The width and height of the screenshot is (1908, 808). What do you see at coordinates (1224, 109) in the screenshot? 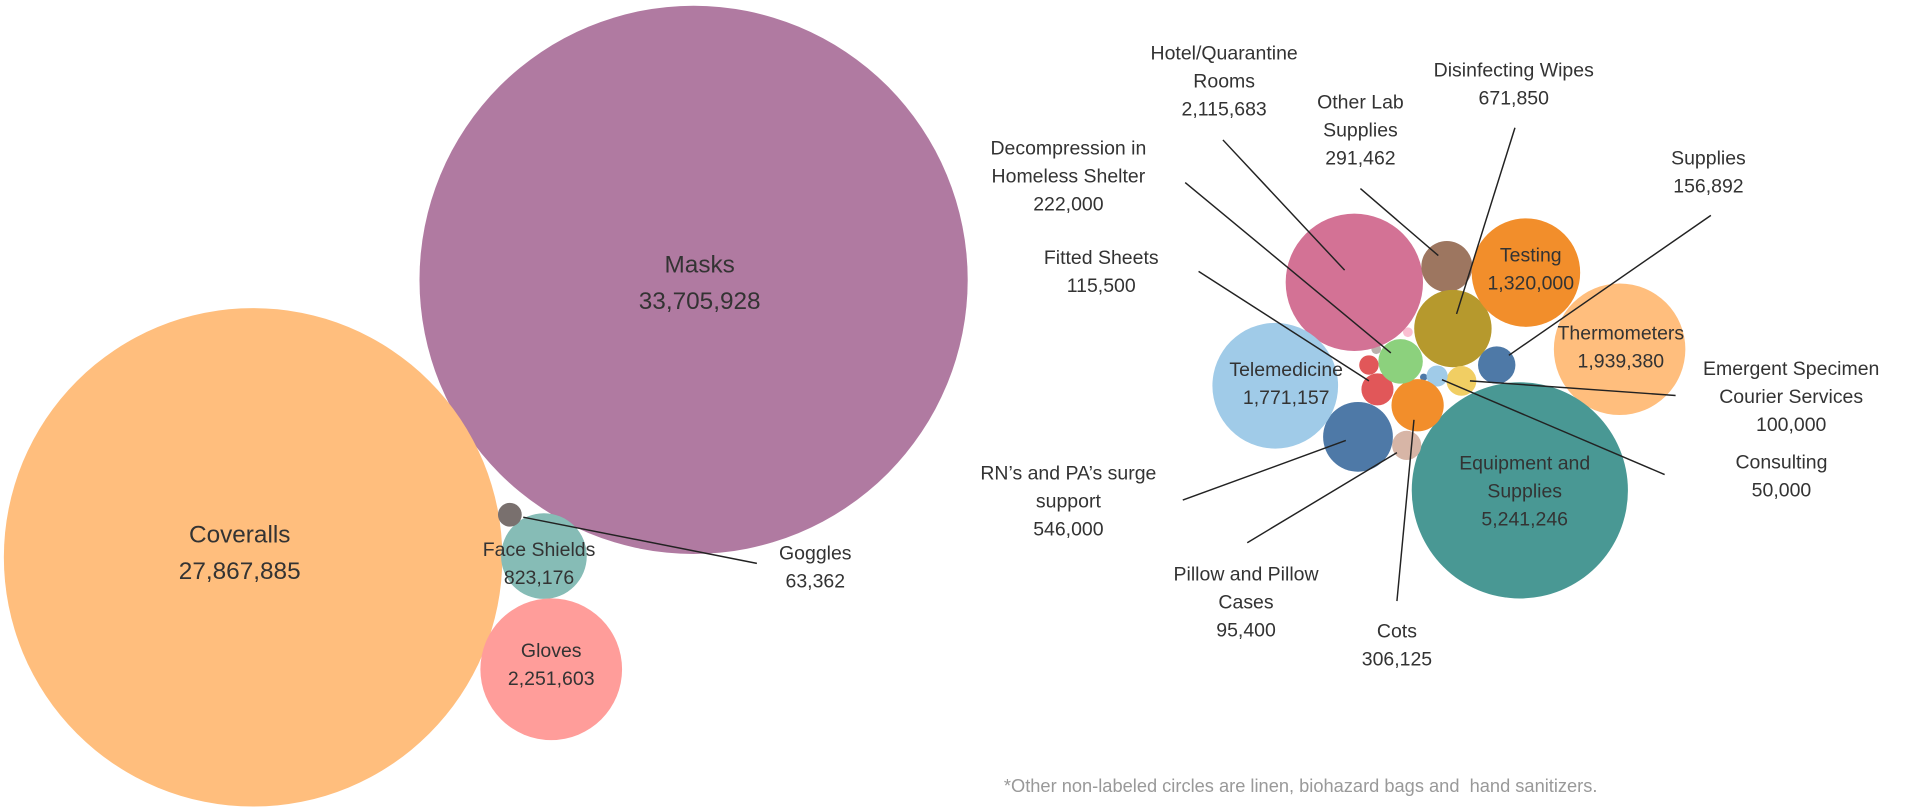
I see `value-label: 2,115,683` at bounding box center [1224, 109].